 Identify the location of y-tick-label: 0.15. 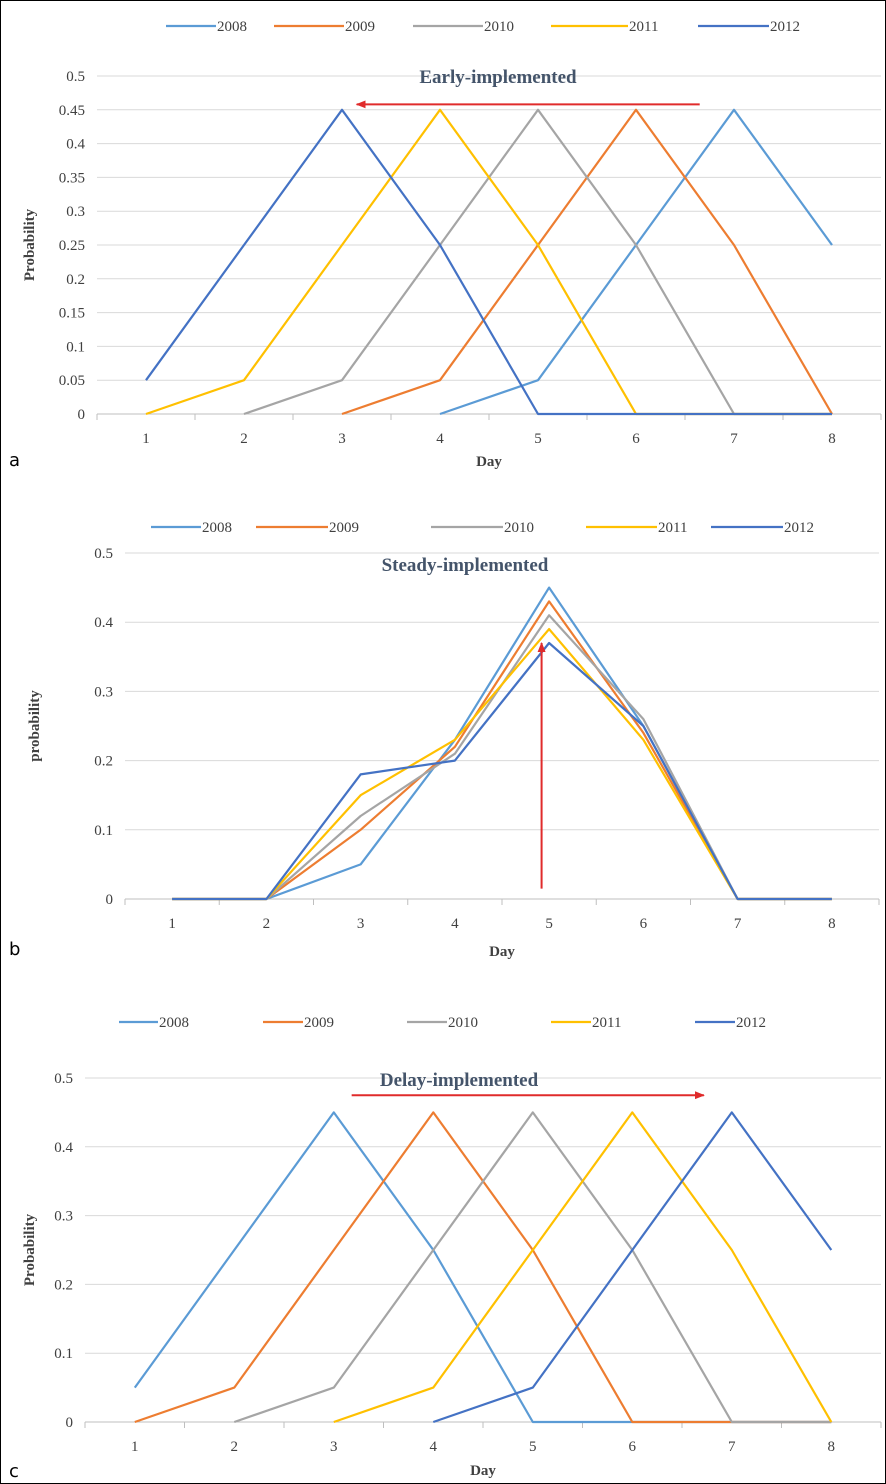
(72, 314).